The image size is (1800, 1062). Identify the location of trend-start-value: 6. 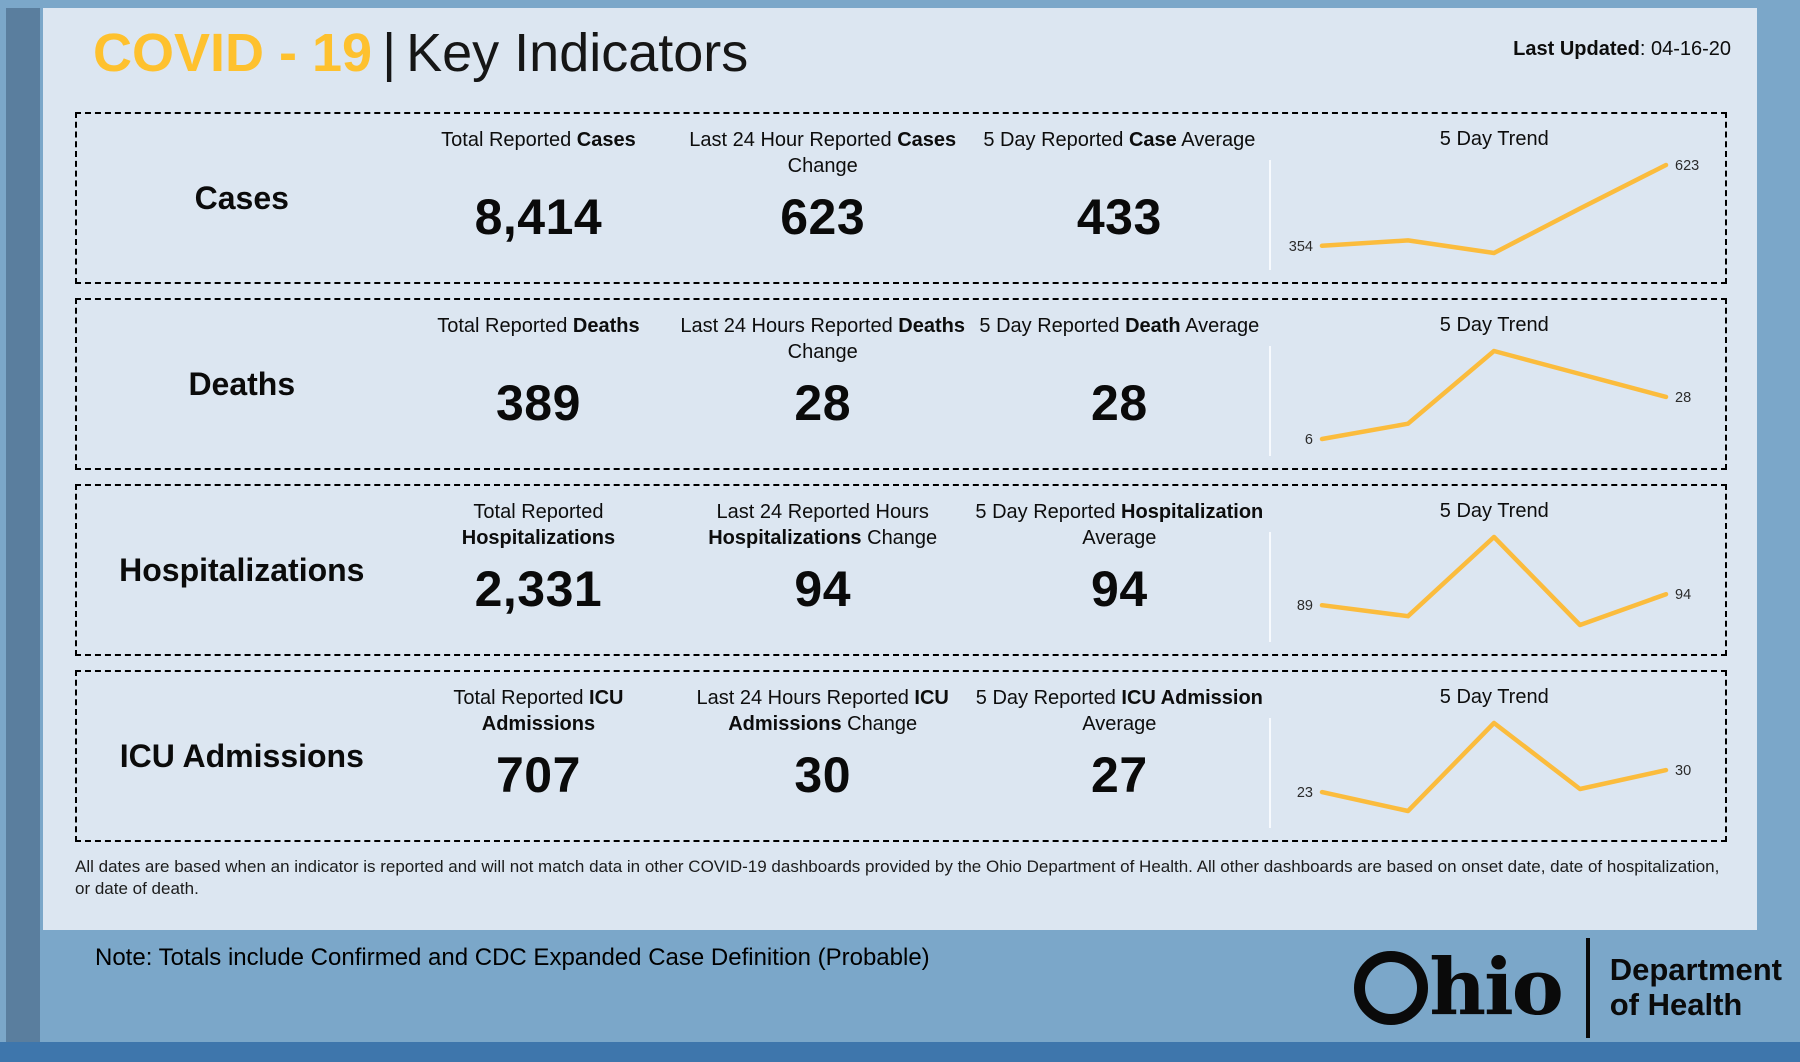
(1309, 440).